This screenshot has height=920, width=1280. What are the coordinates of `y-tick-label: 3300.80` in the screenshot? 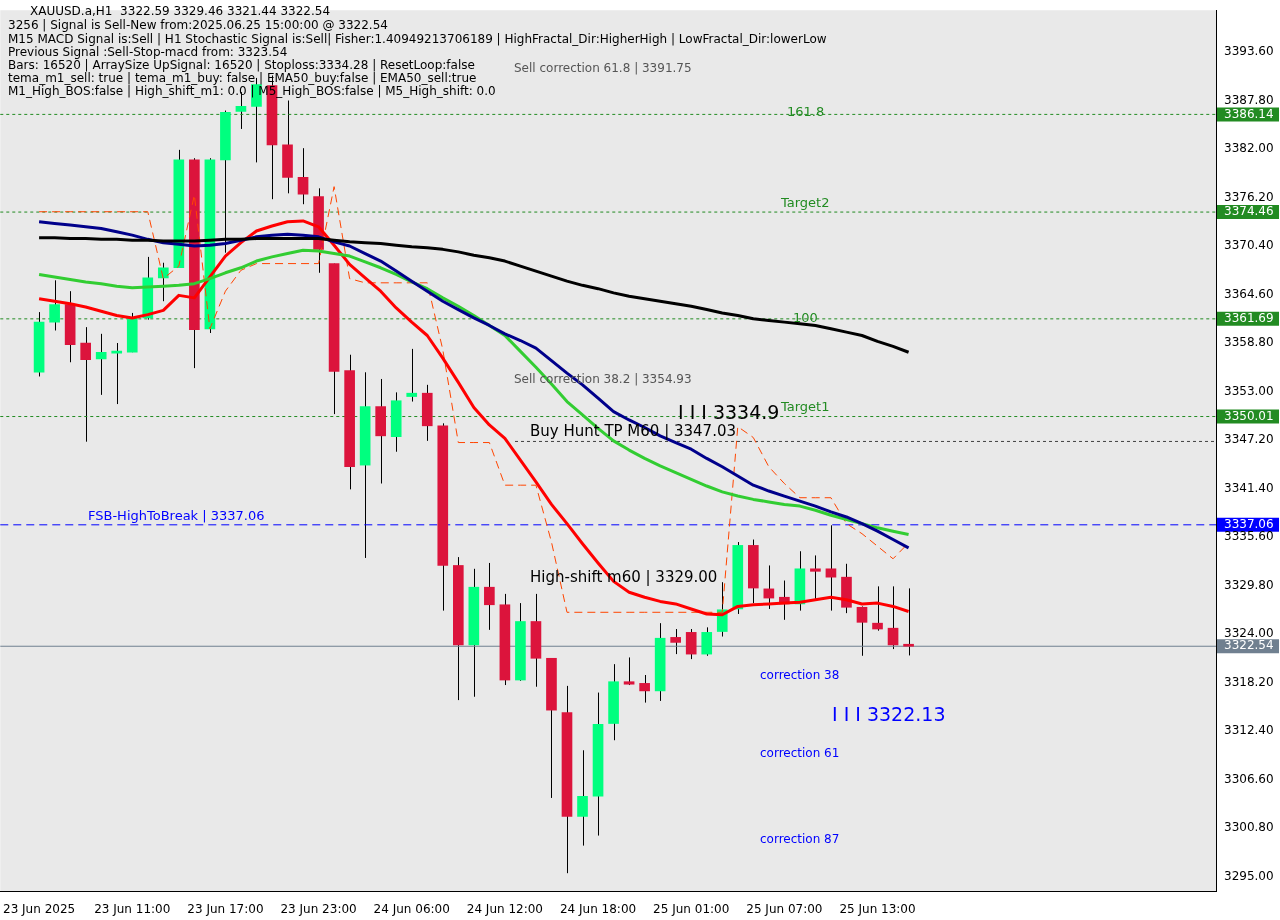 It's located at (1249, 827).